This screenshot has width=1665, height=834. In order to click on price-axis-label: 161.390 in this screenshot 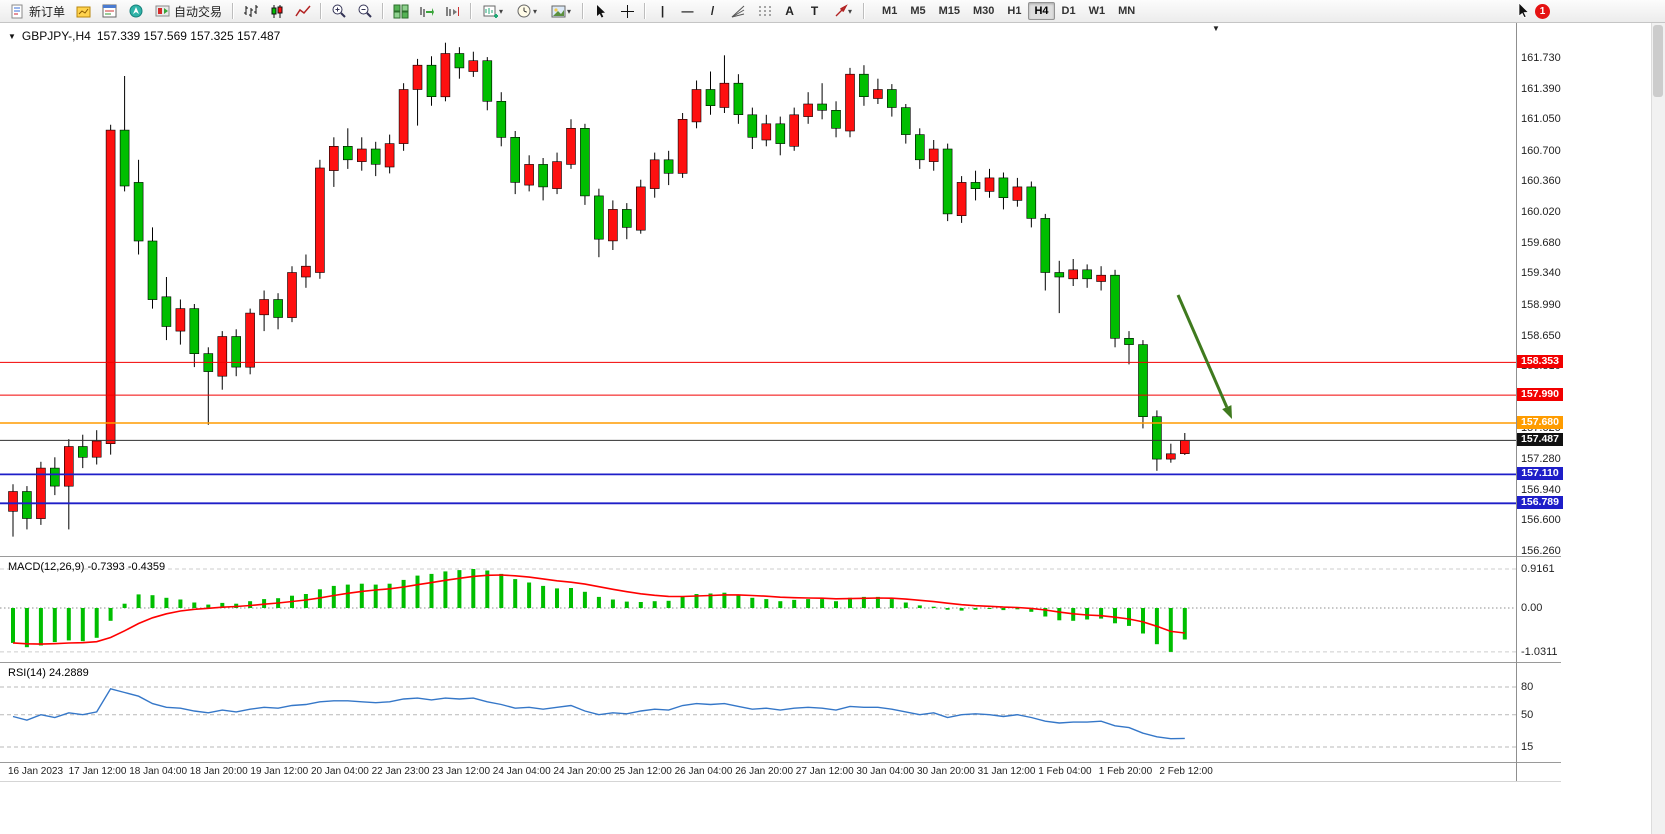, I will do `click(1541, 88)`.